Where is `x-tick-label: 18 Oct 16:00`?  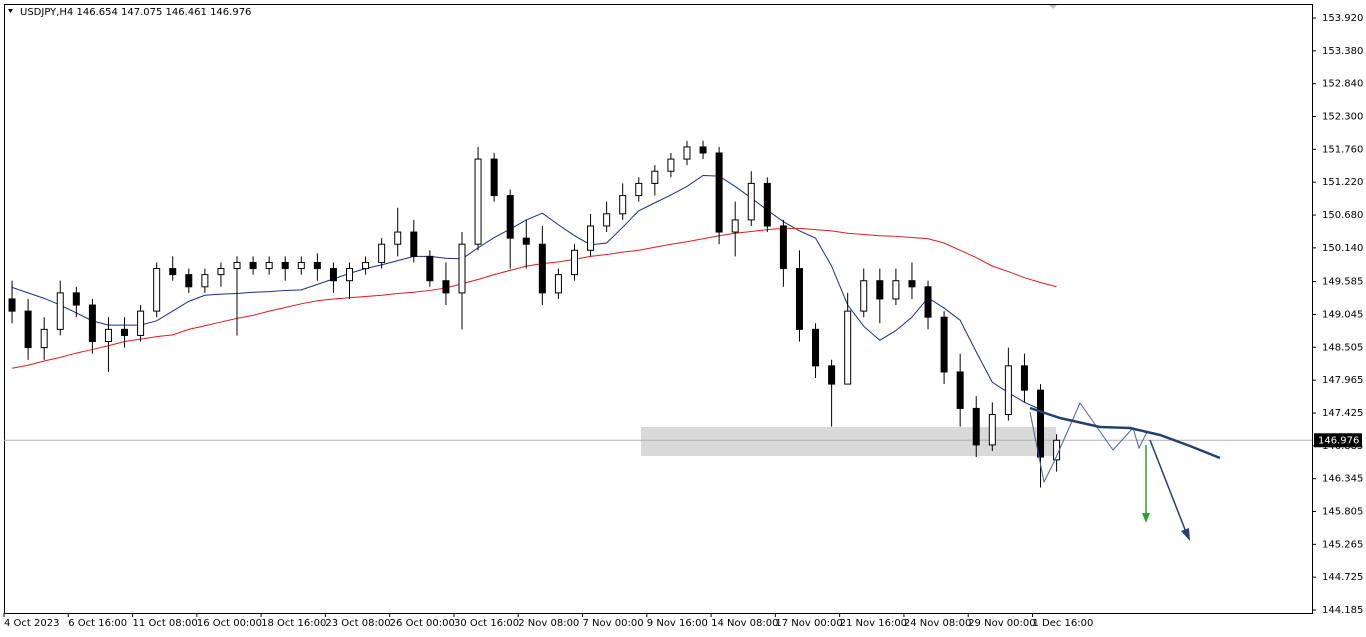 x-tick-label: 18 Oct 16:00 is located at coordinates (293, 623).